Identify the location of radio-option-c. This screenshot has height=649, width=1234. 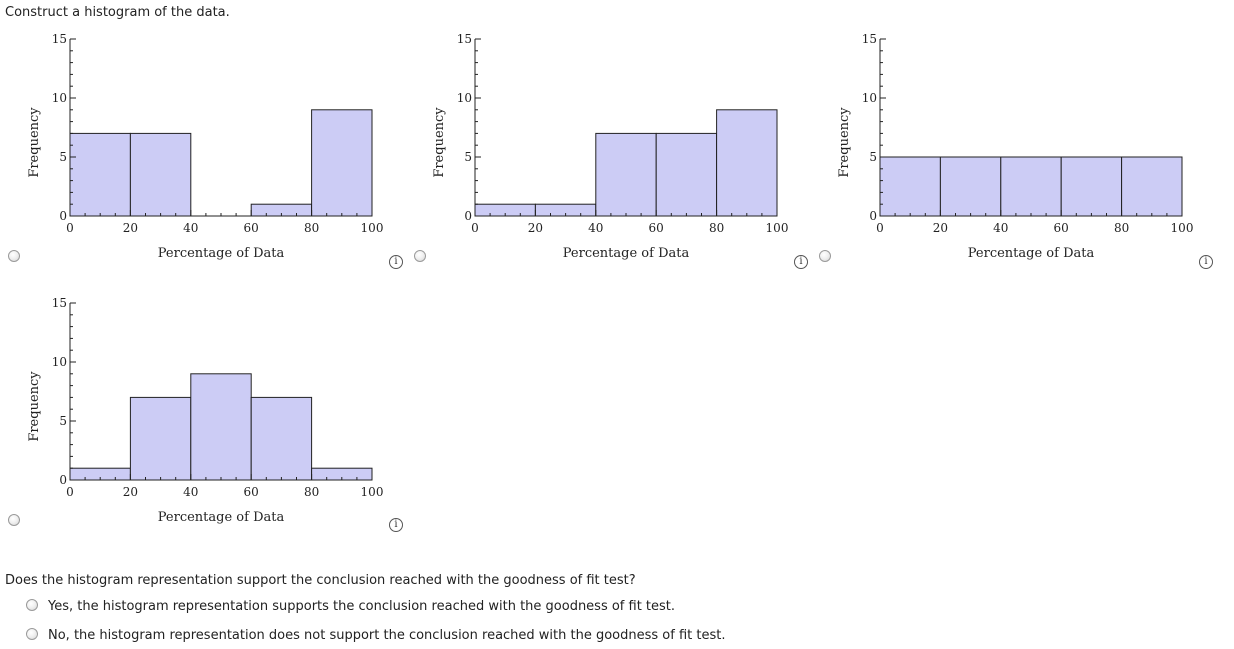
(825, 256).